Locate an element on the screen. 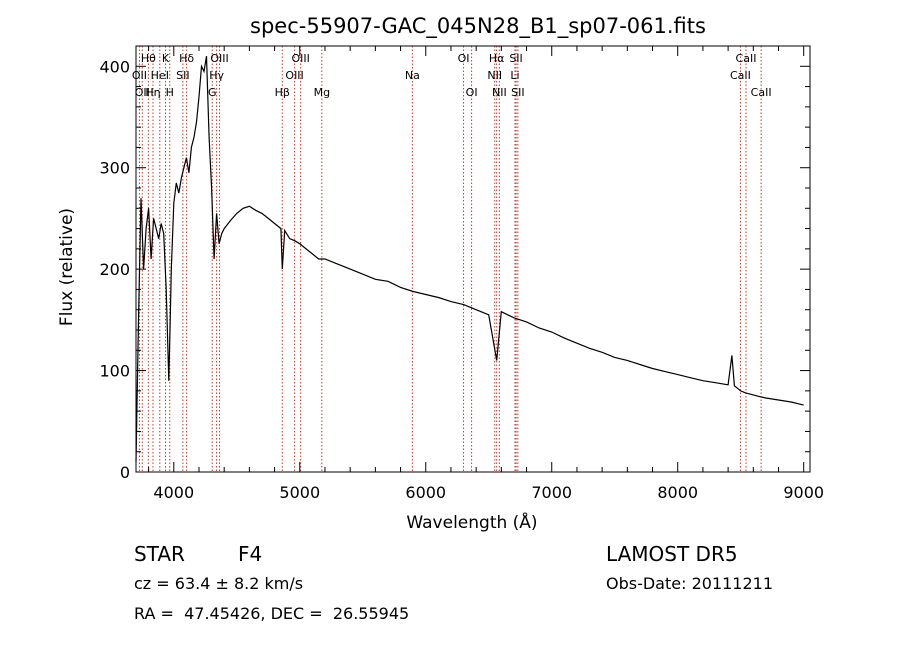 The width and height of the screenshot is (900, 649). y-tick-label: 300 is located at coordinates (114, 168).